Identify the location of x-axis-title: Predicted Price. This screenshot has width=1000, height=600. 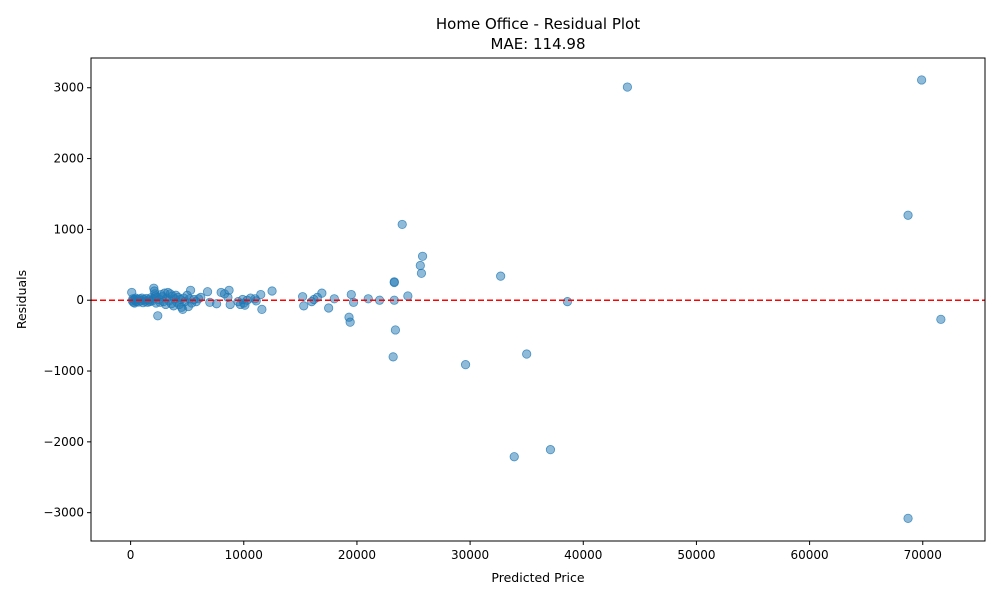
(537, 577).